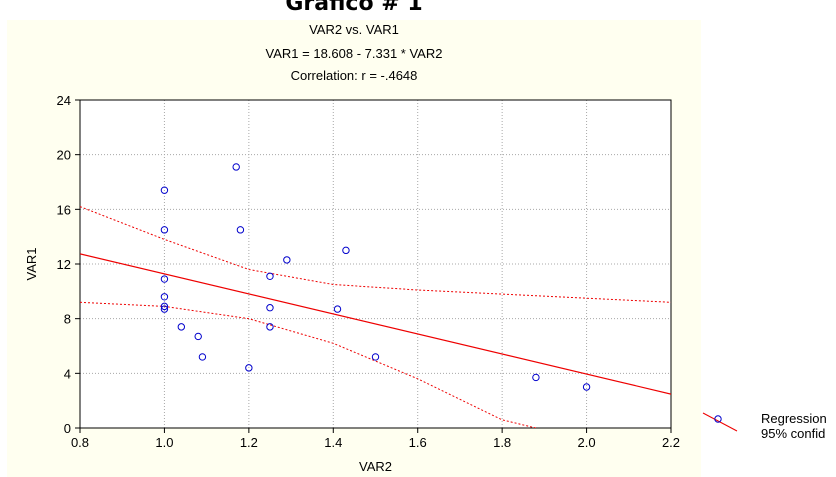 This screenshot has width=836, height=477. I want to click on x-tick-label: 2.2, so click(671, 442).